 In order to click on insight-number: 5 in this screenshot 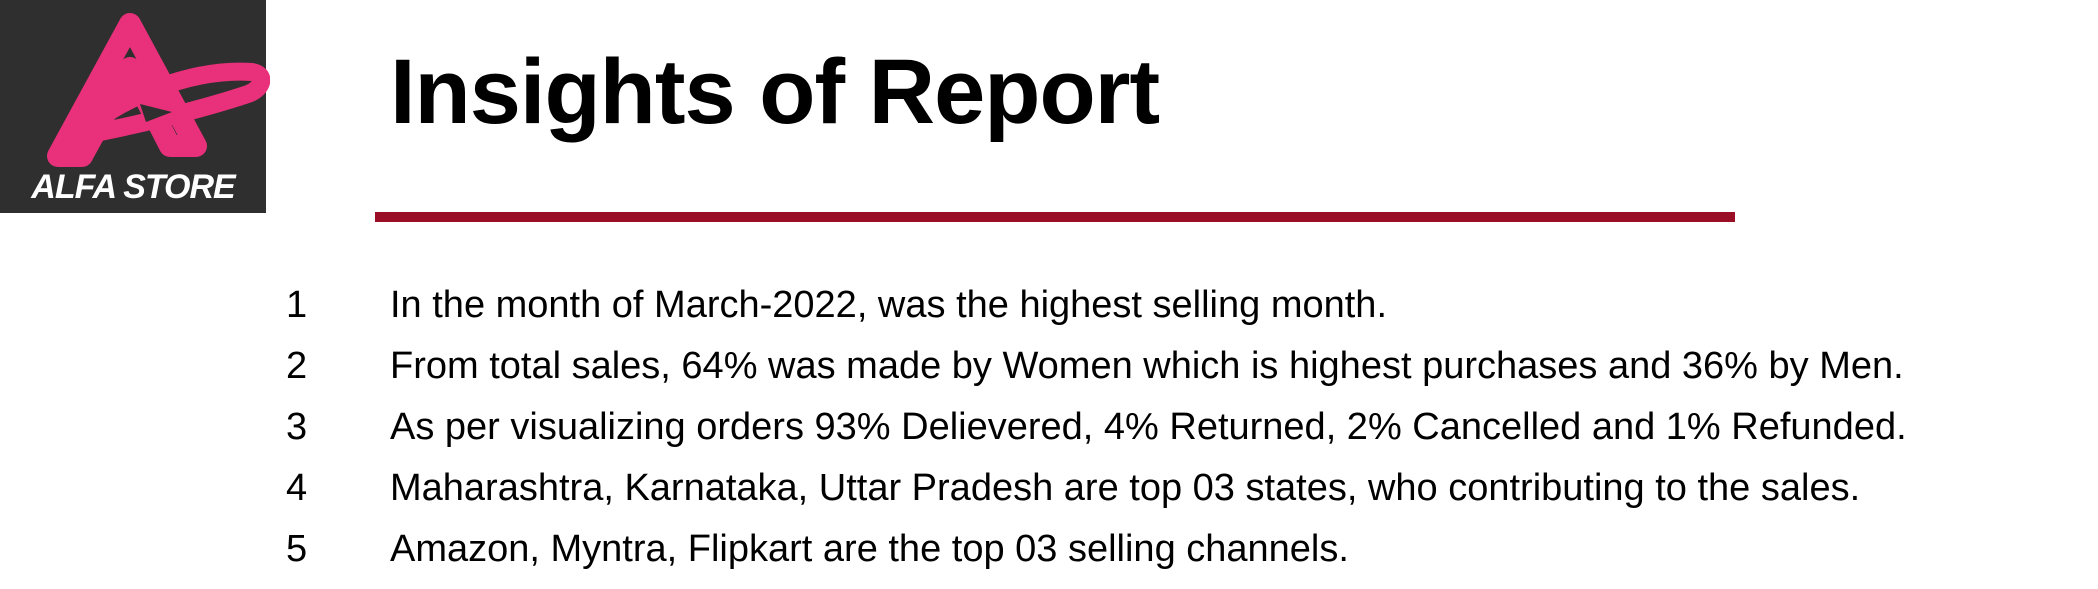, I will do `click(297, 549)`.